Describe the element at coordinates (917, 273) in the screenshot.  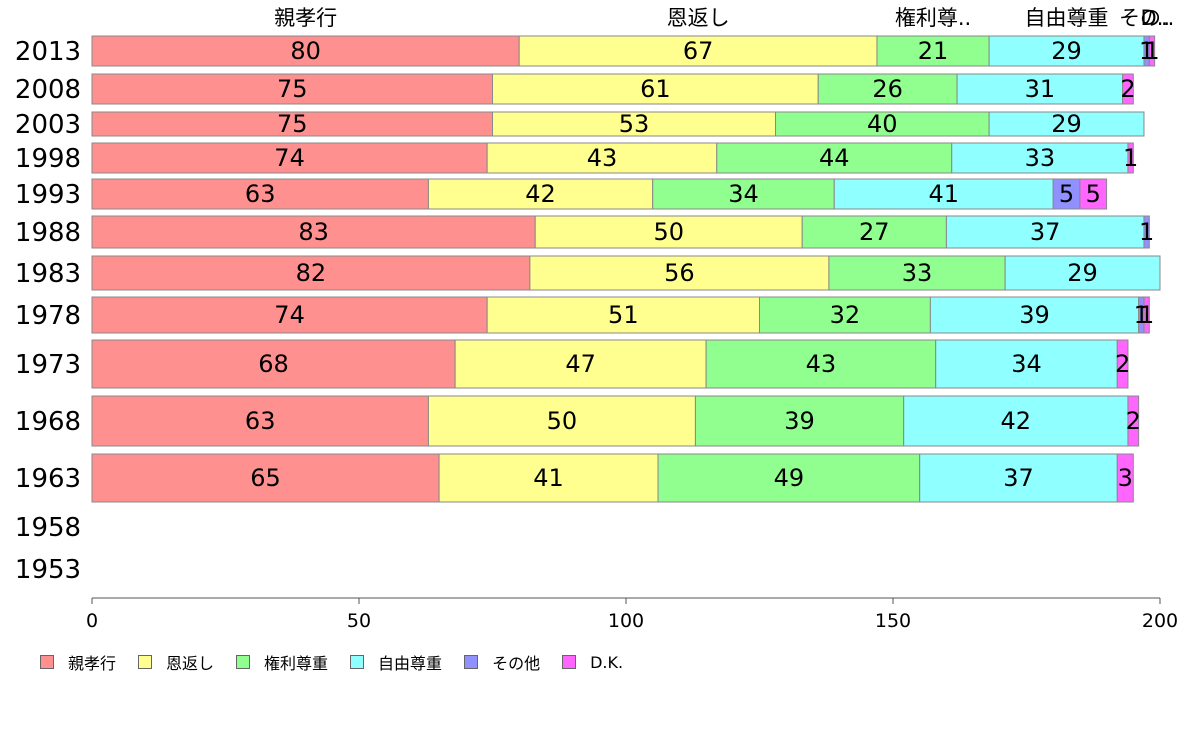
I see `bar-value-label: 33` at that location.